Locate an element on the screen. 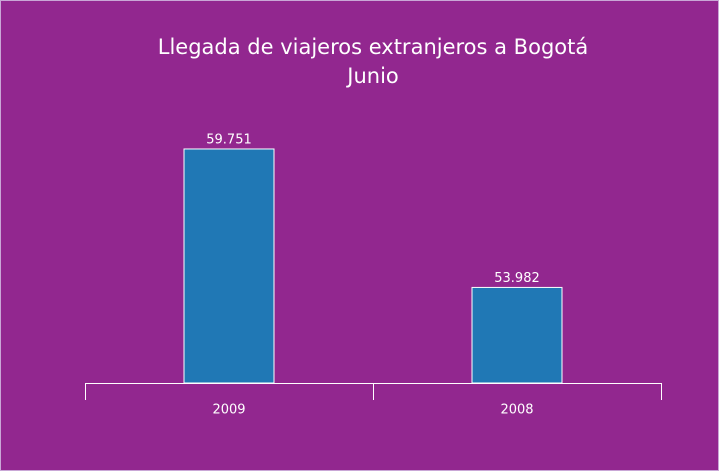  data-label: 59.751 is located at coordinates (229, 139).